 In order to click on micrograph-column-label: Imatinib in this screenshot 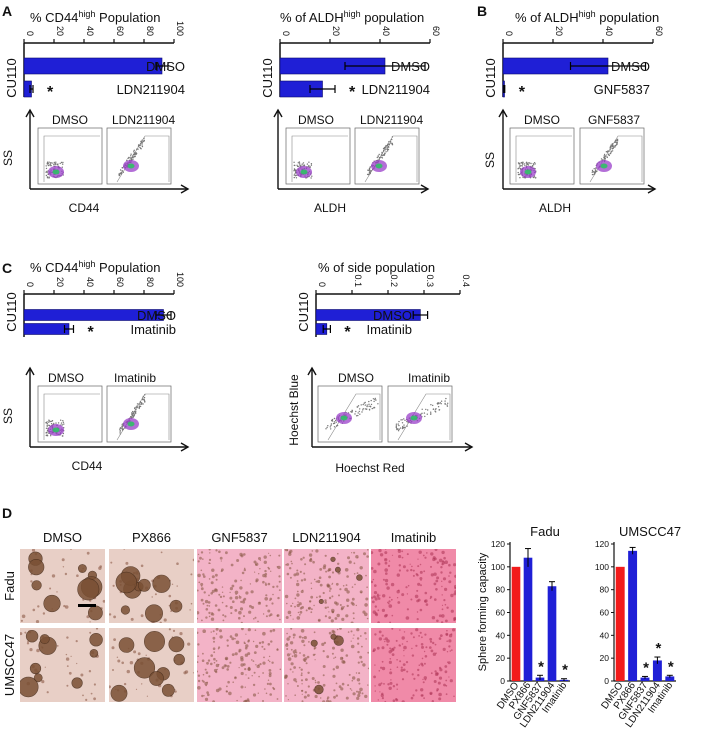, I will do `click(414, 537)`.